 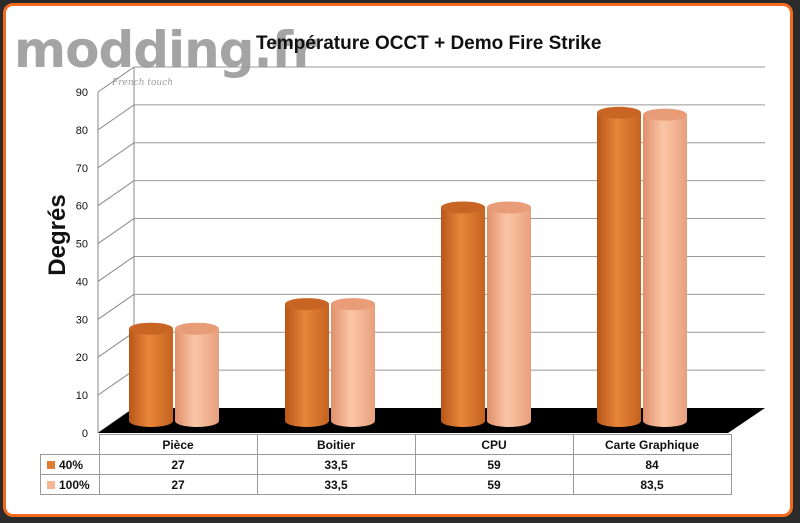 What do you see at coordinates (82, 131) in the screenshot?
I see `y-tick-label: 80` at bounding box center [82, 131].